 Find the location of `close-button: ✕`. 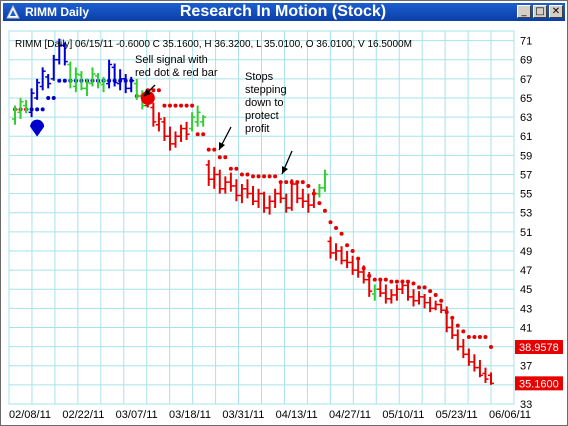

close-button: ✕ is located at coordinates (556, 11).